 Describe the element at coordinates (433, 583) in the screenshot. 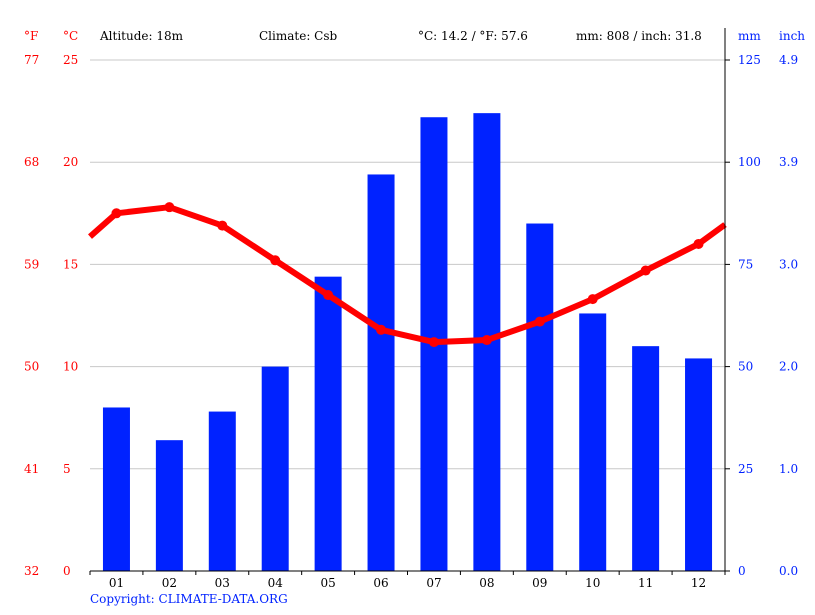

I see `month-label: 07` at that location.